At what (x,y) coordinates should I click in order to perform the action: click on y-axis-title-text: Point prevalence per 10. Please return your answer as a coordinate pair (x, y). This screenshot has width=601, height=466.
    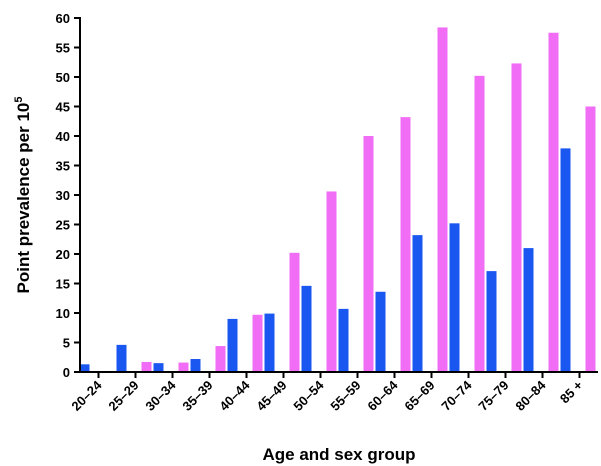
    Looking at the image, I should click on (23, 198).